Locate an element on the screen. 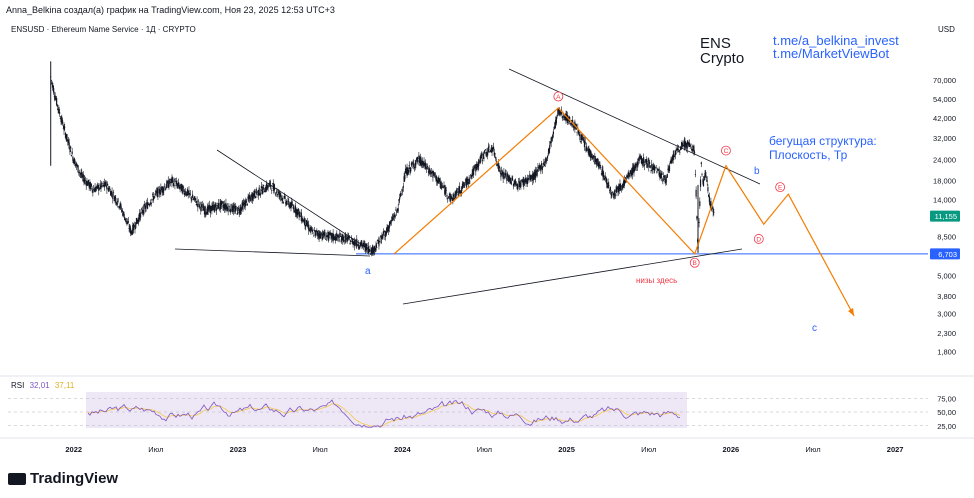 This screenshot has width=974, height=498. tradingview-logo: TradingView is located at coordinates (63, 478).